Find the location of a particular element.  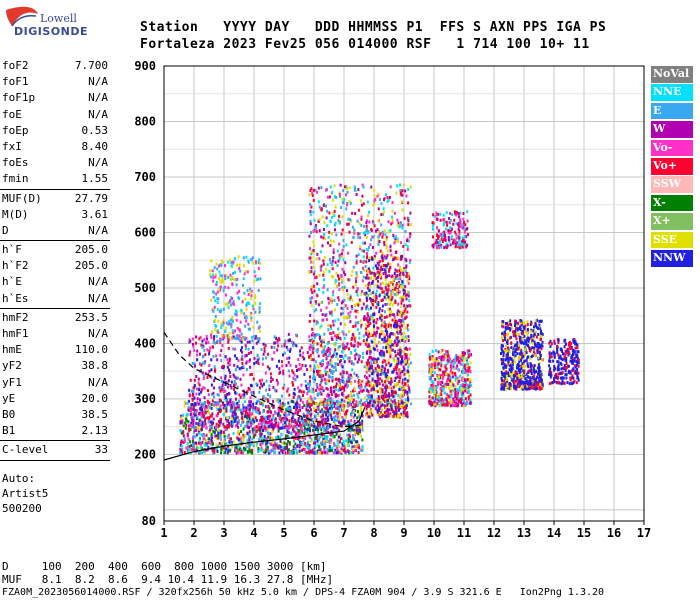

x-tick-label: 3 is located at coordinates (223, 533).